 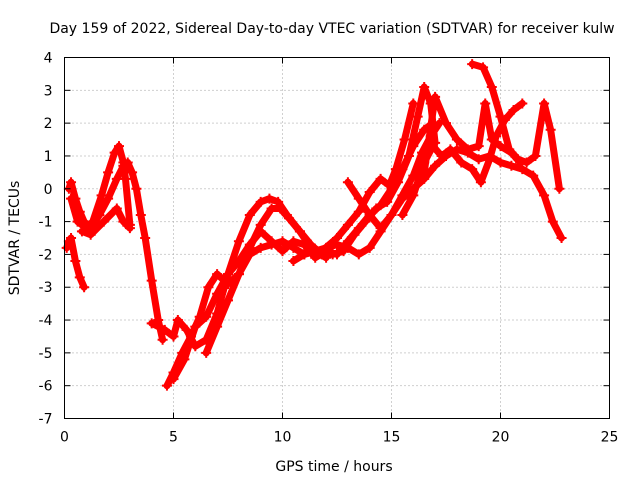 What do you see at coordinates (46, 288) in the screenshot?
I see `y-tick-label: -3` at bounding box center [46, 288].